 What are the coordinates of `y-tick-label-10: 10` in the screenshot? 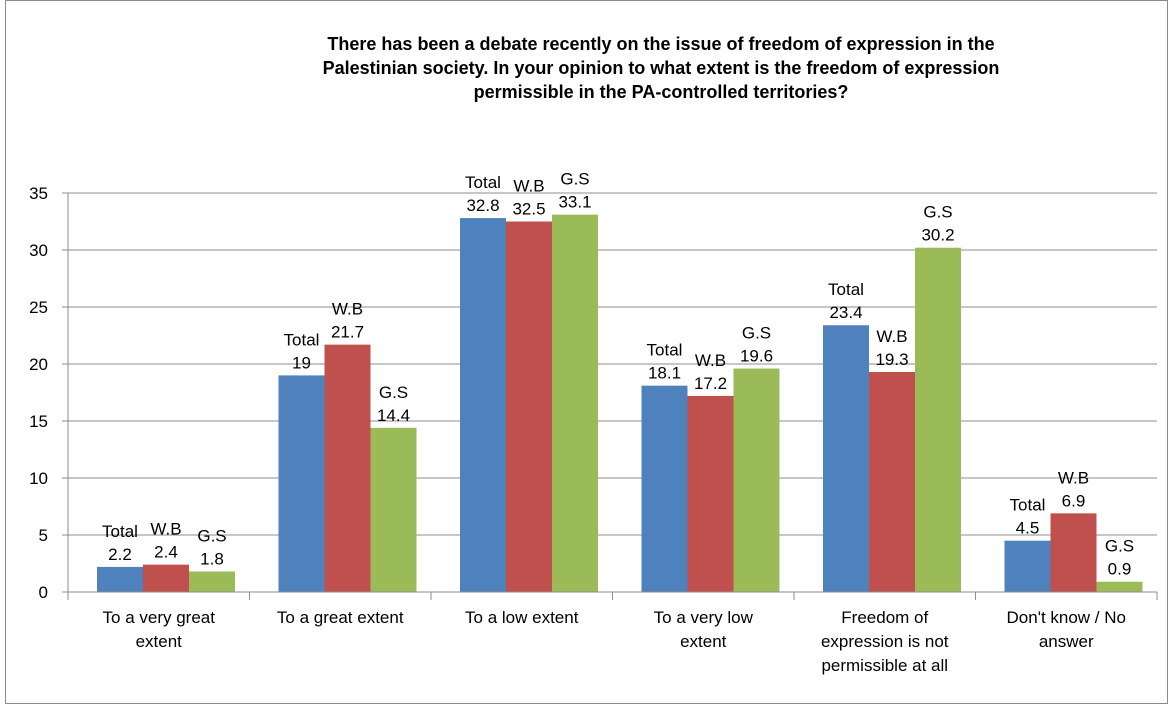 It's located at (38, 478).